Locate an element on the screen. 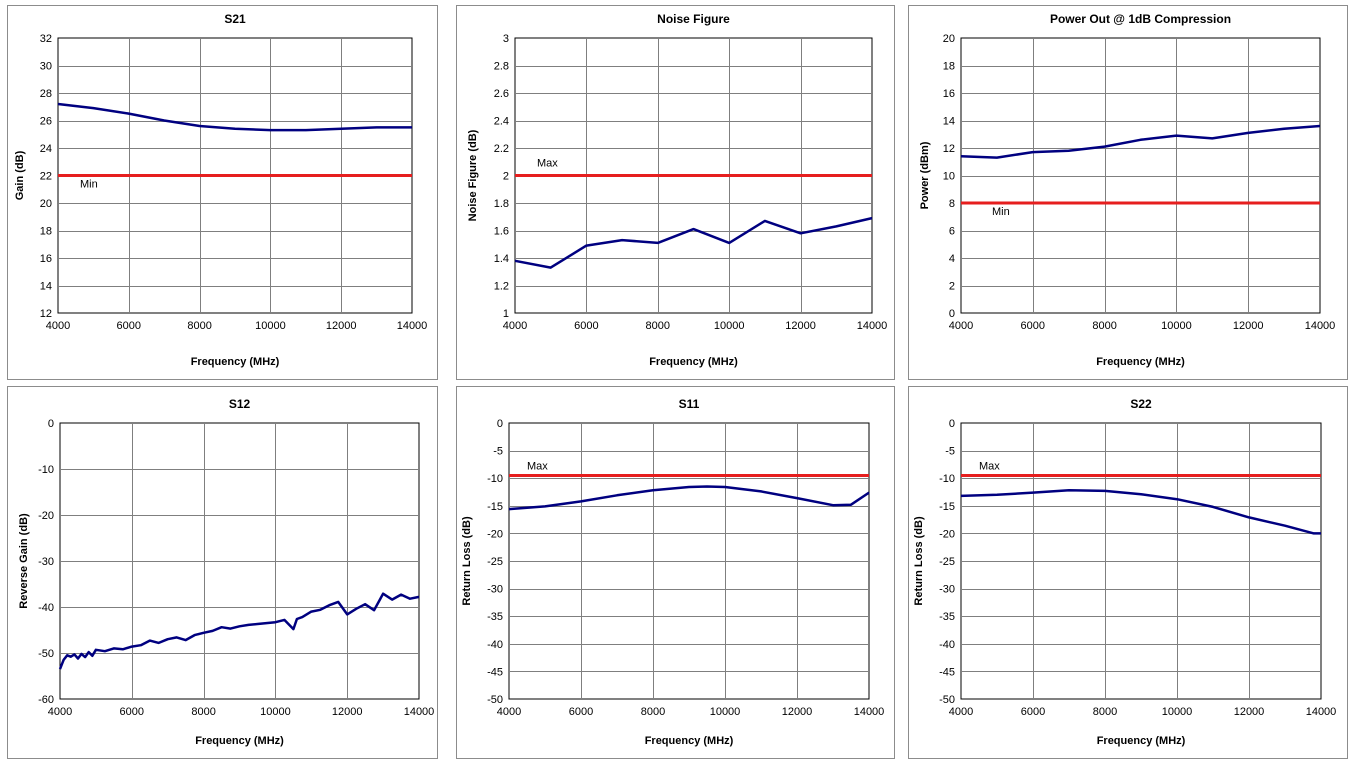 The image size is (1351, 762). y-tick-label: 22 is located at coordinates (46, 177).